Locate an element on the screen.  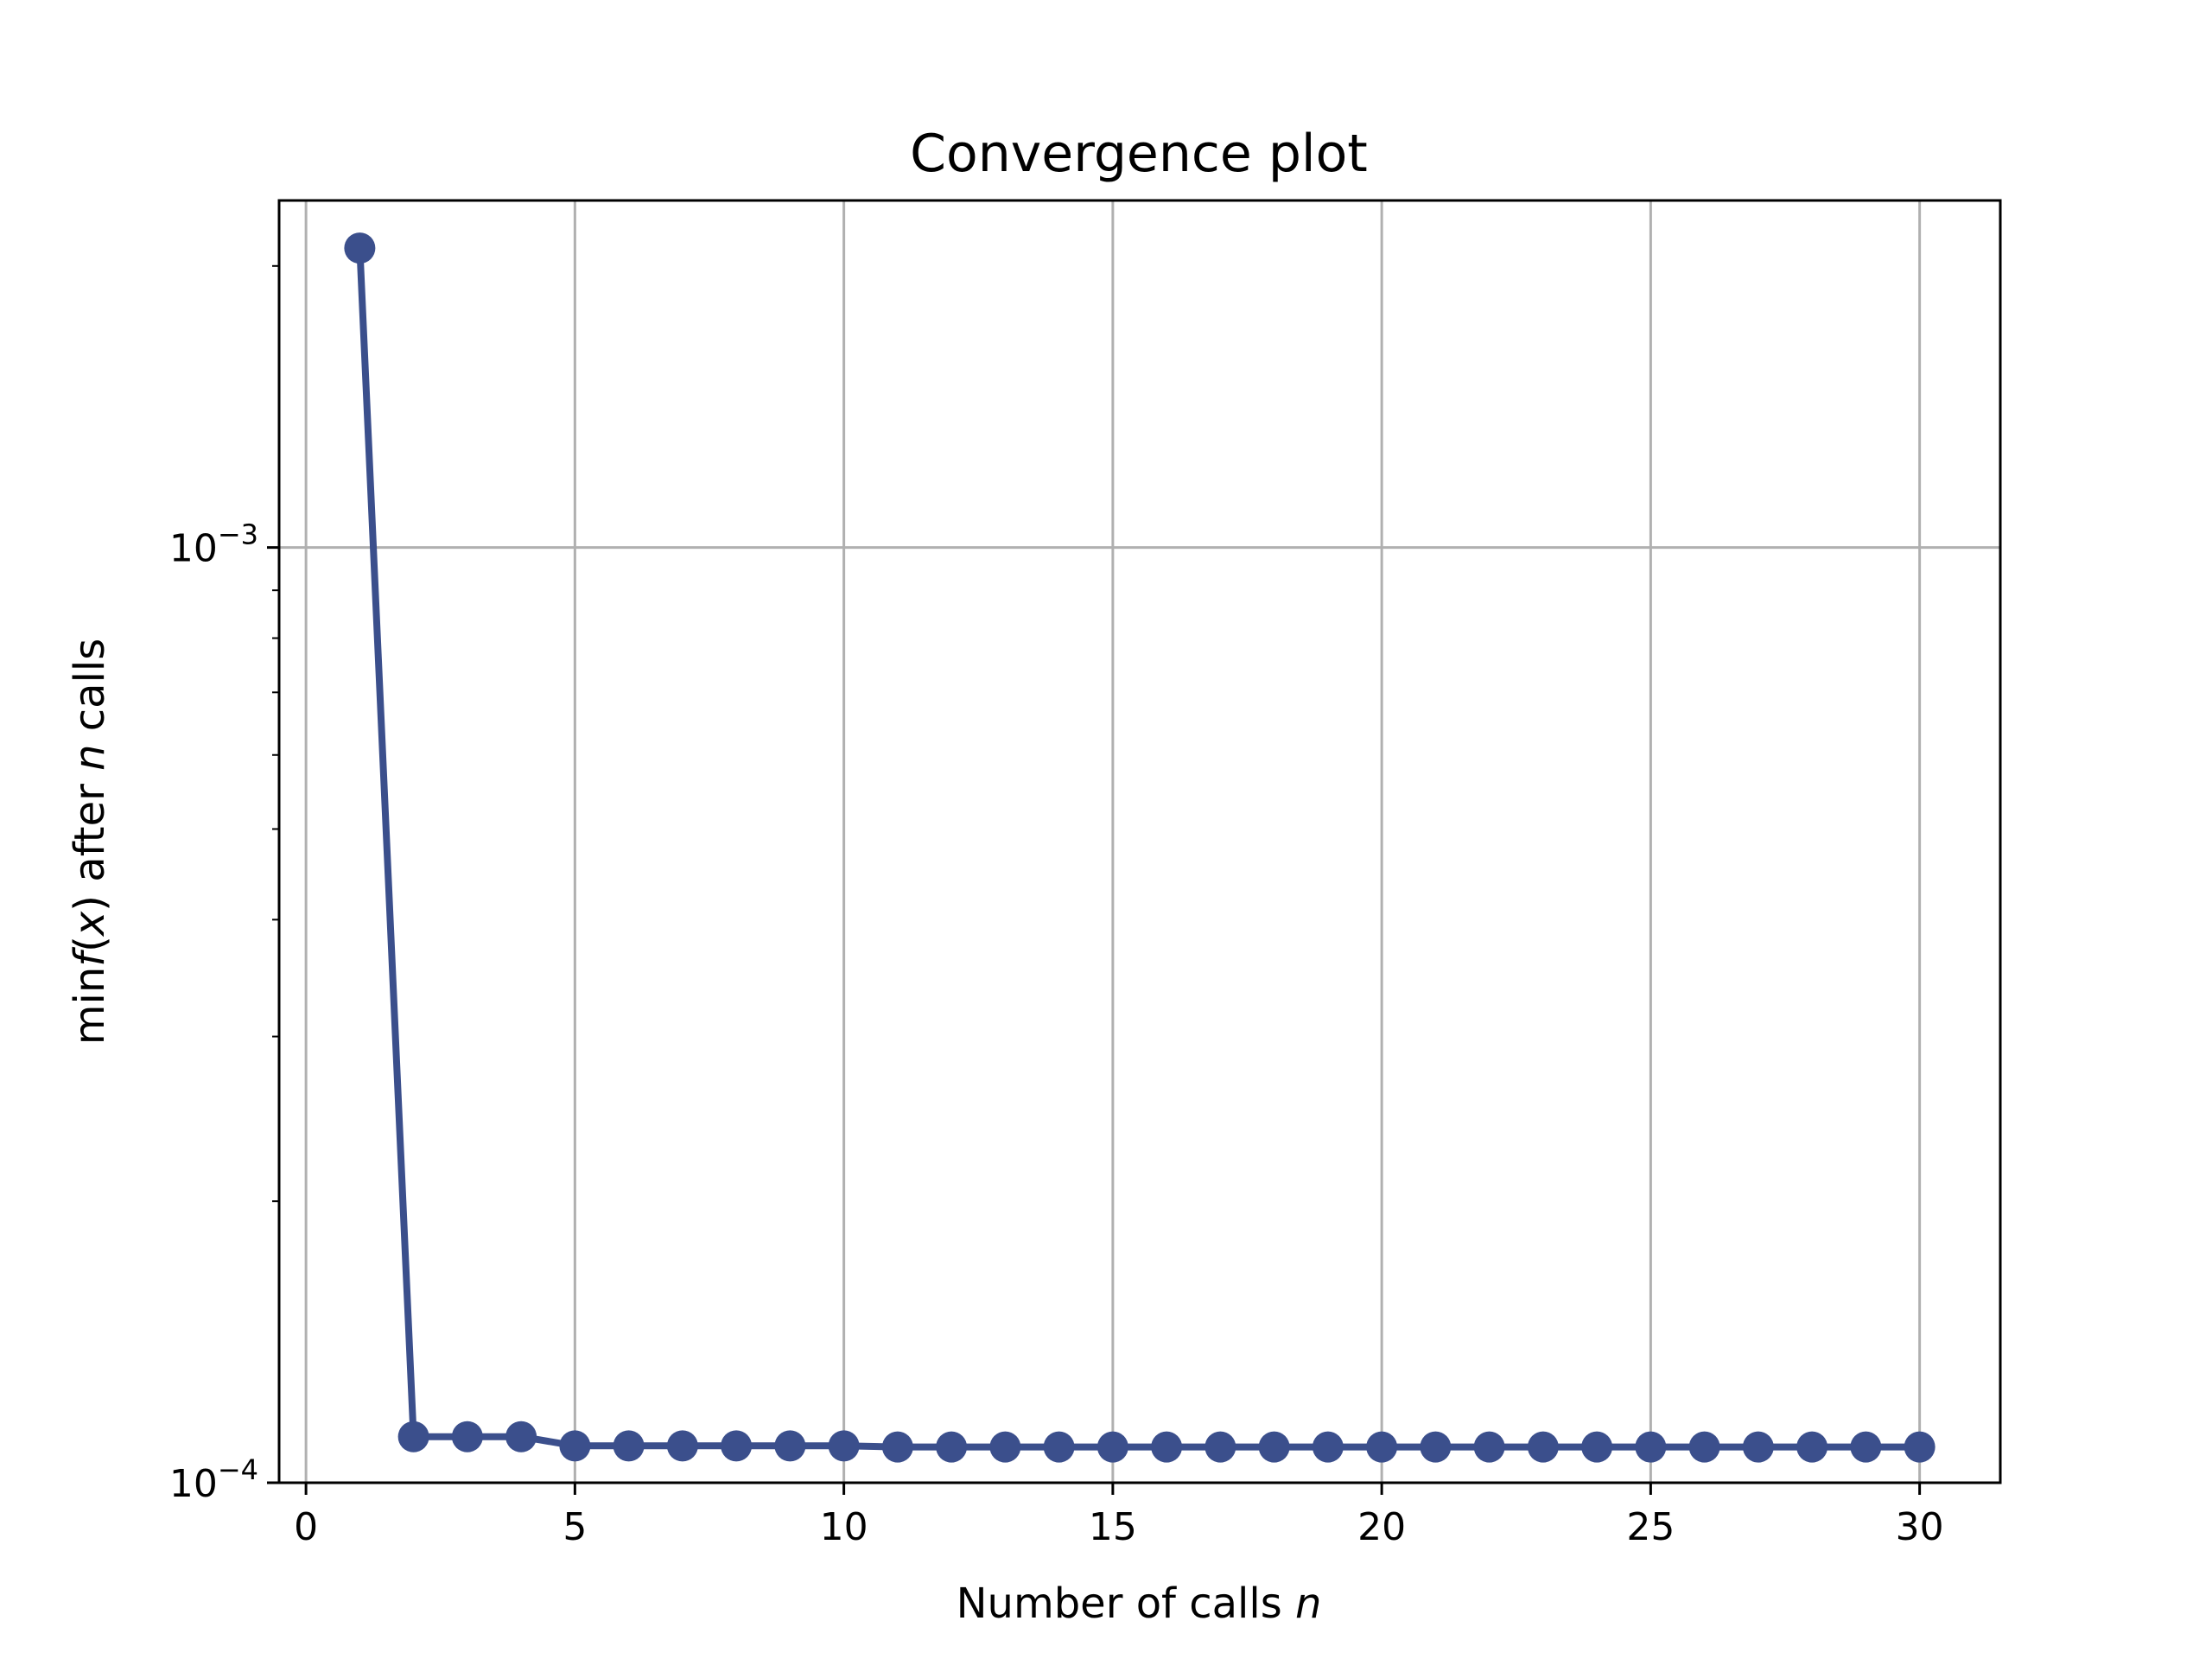
x-tick-label: 10 is located at coordinates (844, 1527).